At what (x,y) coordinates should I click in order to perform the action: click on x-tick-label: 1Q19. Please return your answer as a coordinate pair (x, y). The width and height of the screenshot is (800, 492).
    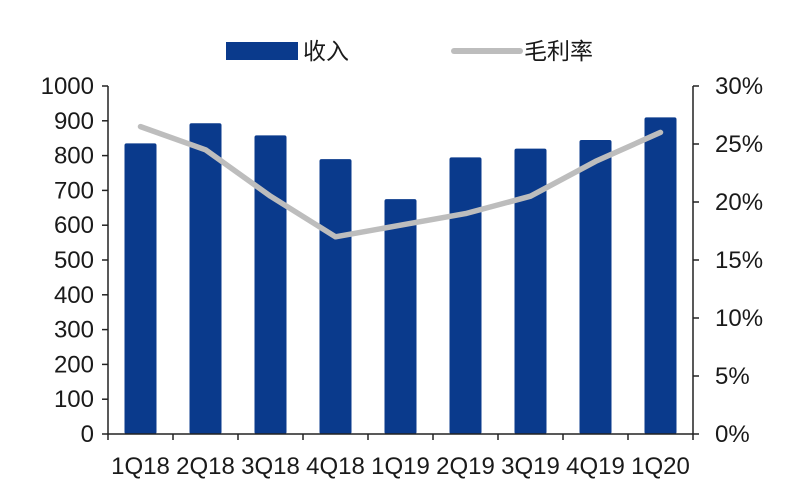
    Looking at the image, I should click on (400, 466).